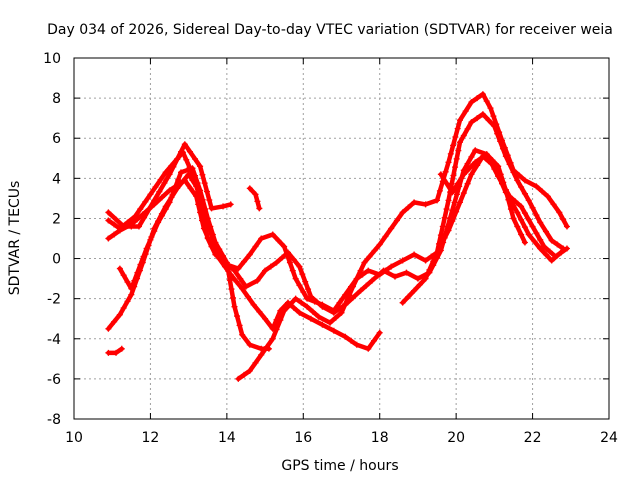 This screenshot has width=640, height=480. Describe the element at coordinates (339, 466) in the screenshot. I see `x-axis-label: GPS time / hours` at that location.